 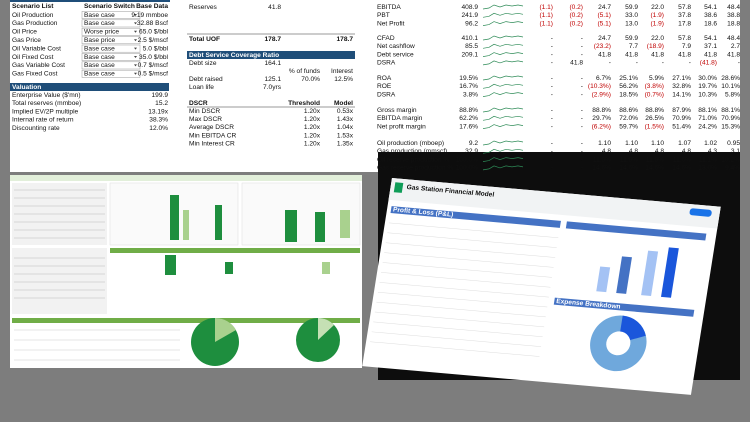 I want to click on cell-text: 1.10, so click(x=657, y=143).